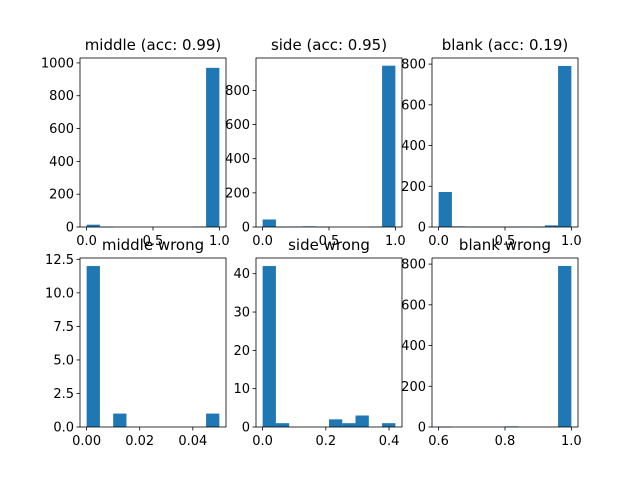  I want to click on subplot-title: side wrong, so click(329, 245).